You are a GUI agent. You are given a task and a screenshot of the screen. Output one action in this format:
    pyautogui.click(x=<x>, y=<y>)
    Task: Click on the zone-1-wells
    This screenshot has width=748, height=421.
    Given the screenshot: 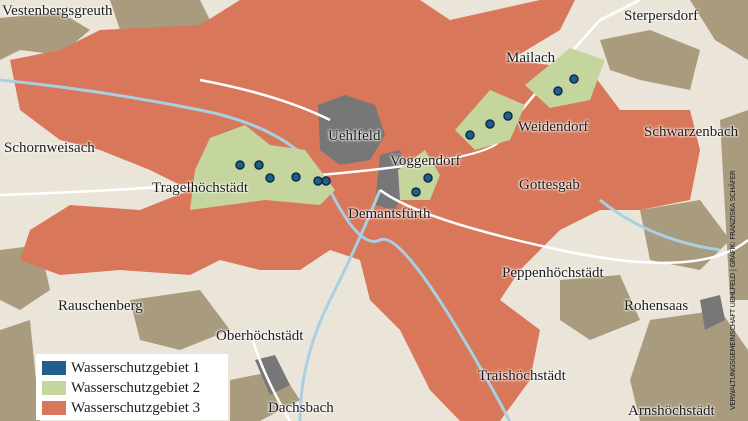 What is the action you would take?
    pyautogui.click(x=407, y=135)
    